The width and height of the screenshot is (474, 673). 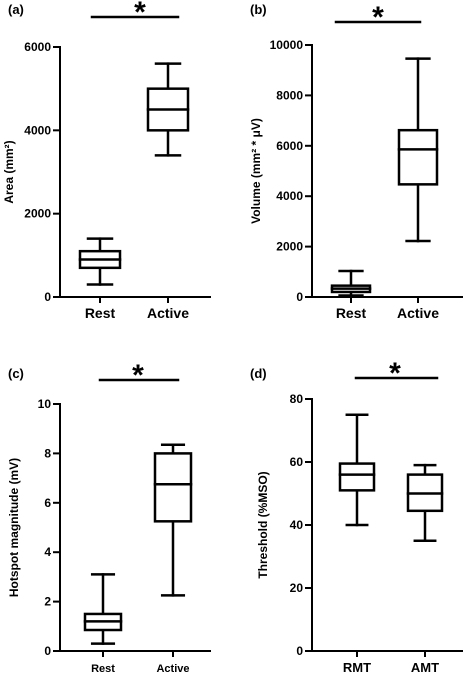 What do you see at coordinates (425, 666) in the screenshot?
I see `x-tick-label-d-amt: AMT` at bounding box center [425, 666].